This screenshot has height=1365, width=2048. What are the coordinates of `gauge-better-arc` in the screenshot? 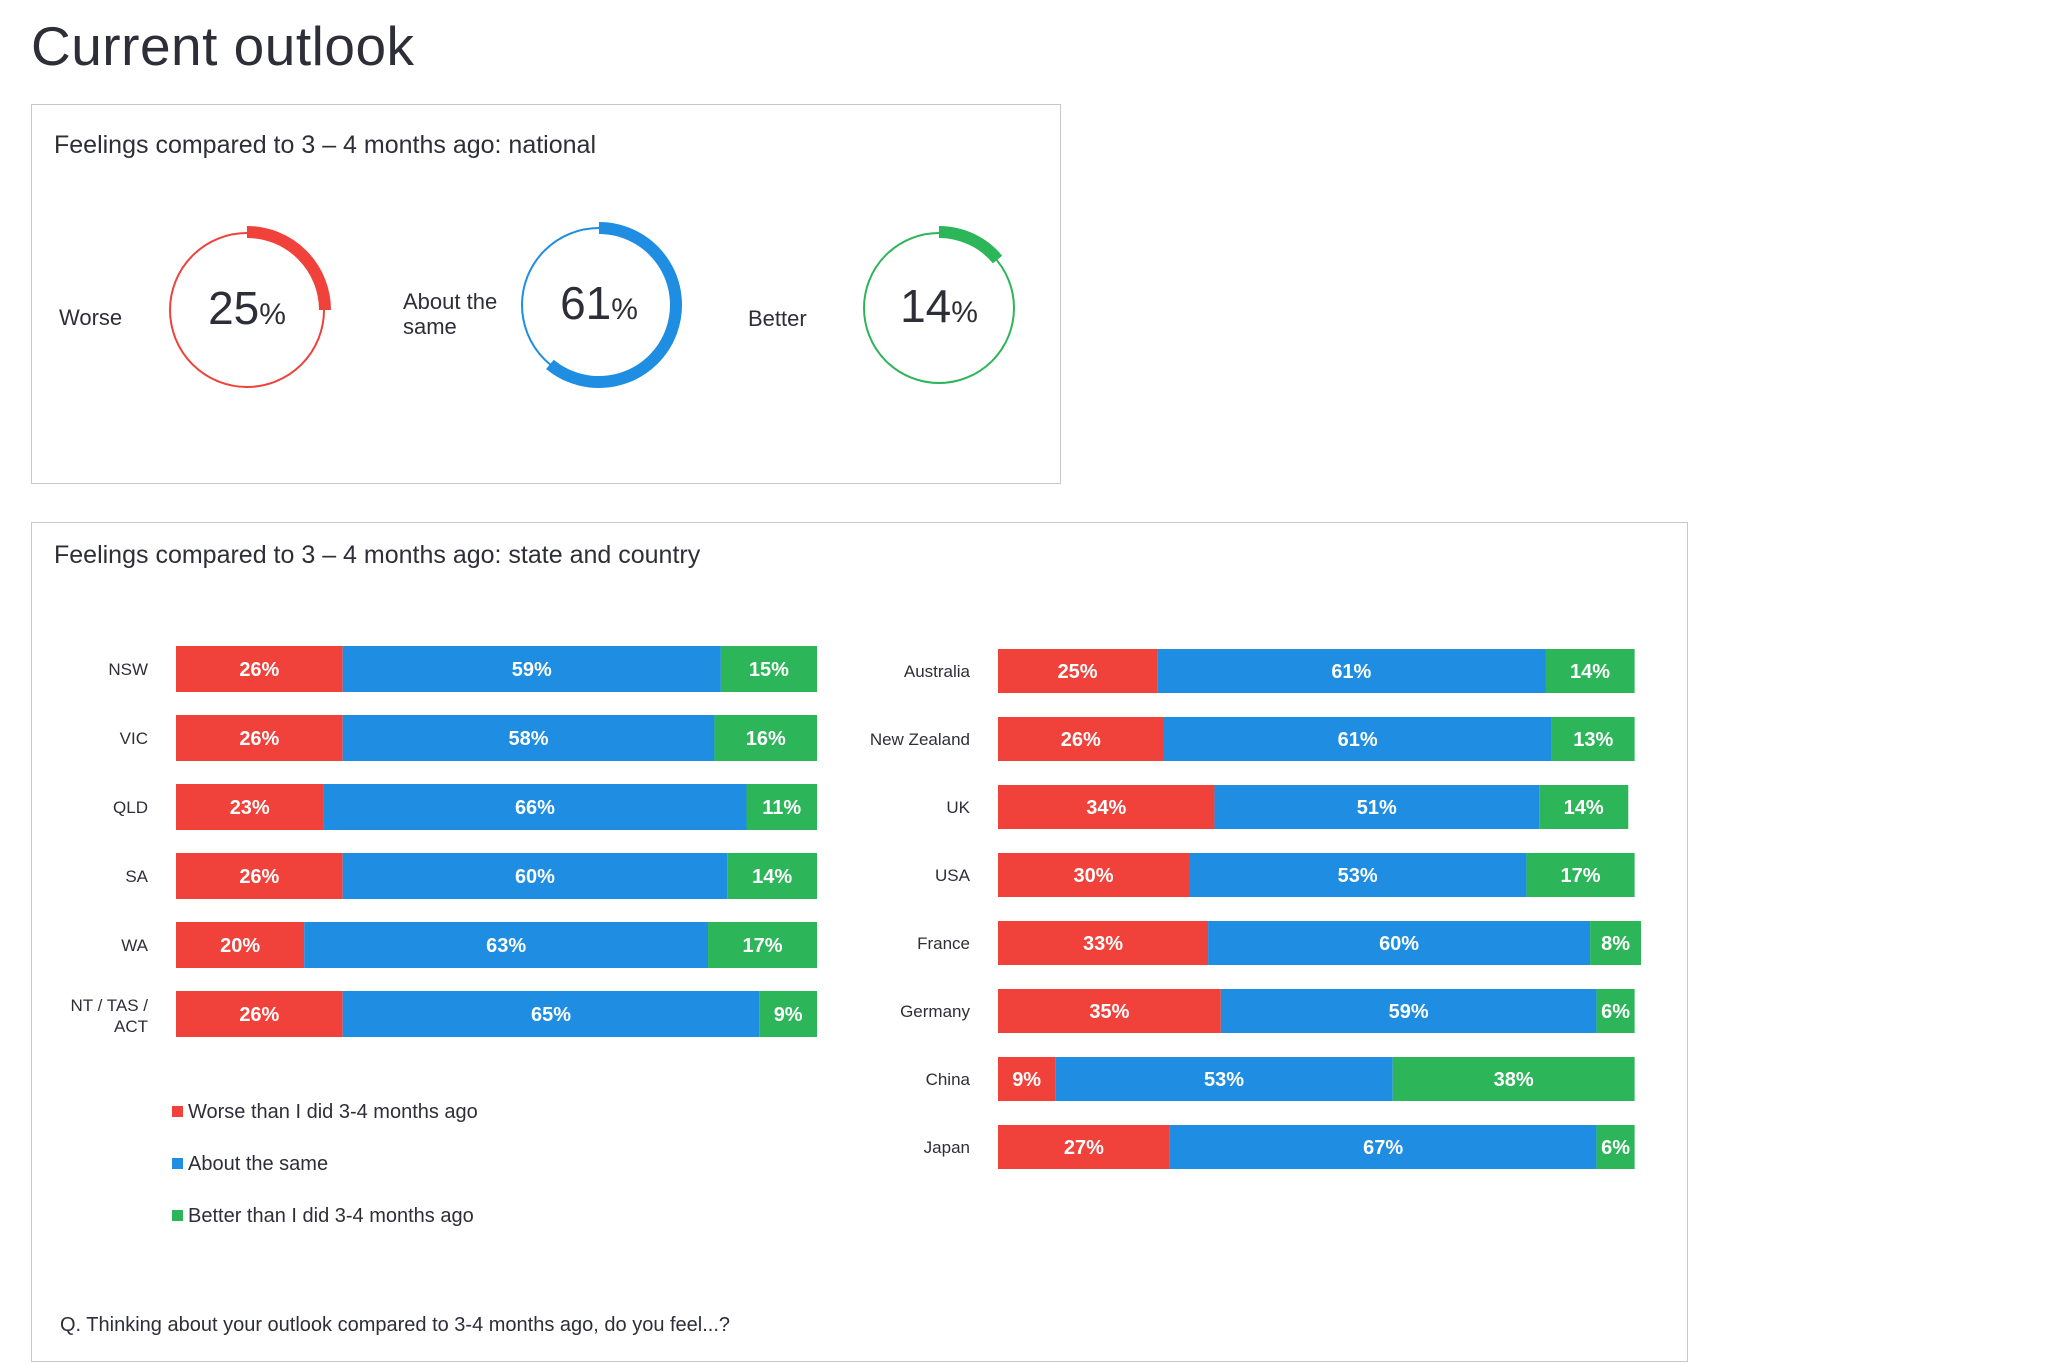 It's located at (970, 245).